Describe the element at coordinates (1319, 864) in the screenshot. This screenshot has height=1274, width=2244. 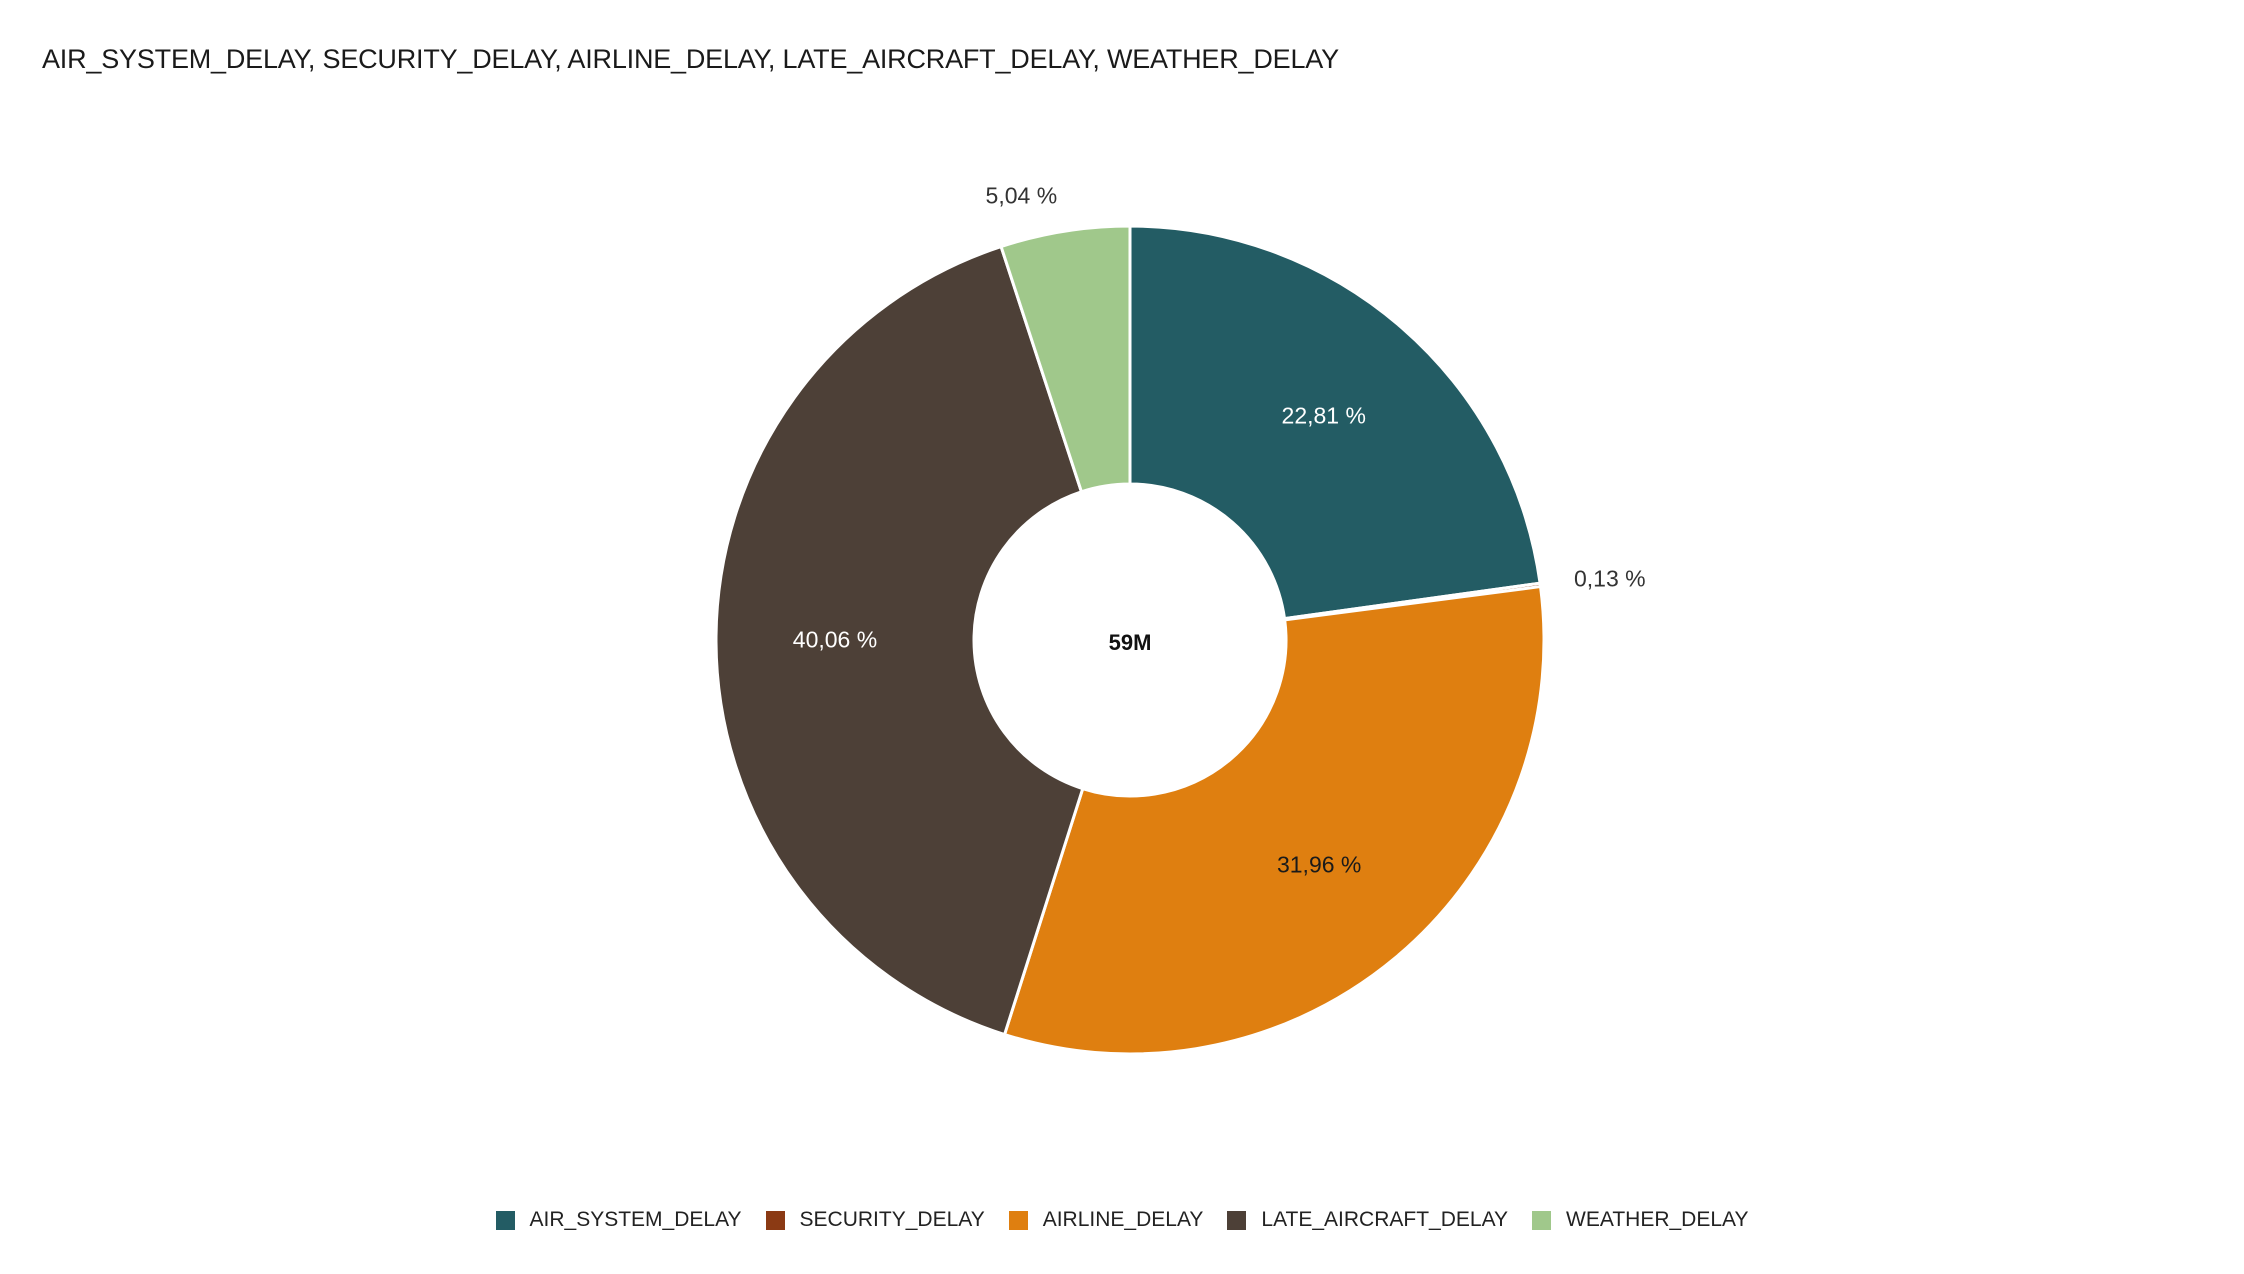
I see `slice-label-airline-delay: 31,96 %` at that location.